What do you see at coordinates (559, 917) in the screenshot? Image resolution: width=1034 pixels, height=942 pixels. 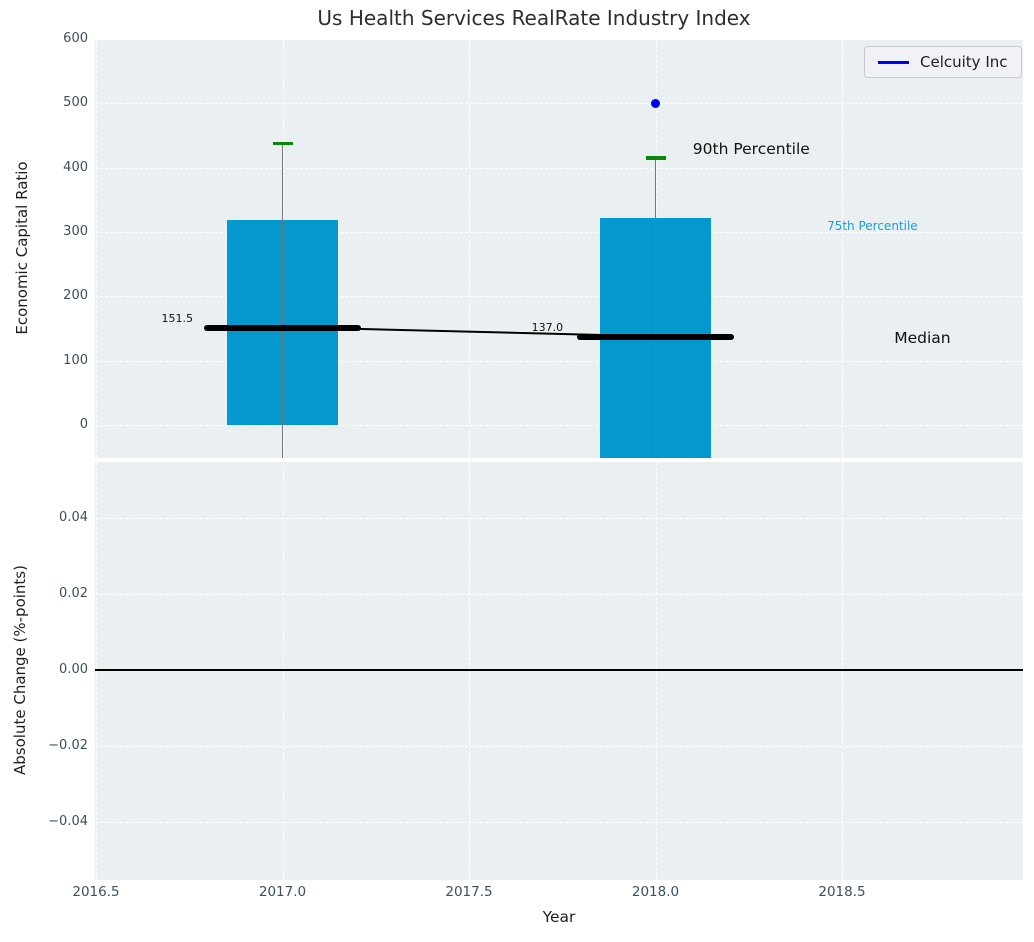 I see `x-axis-label: Year` at bounding box center [559, 917].